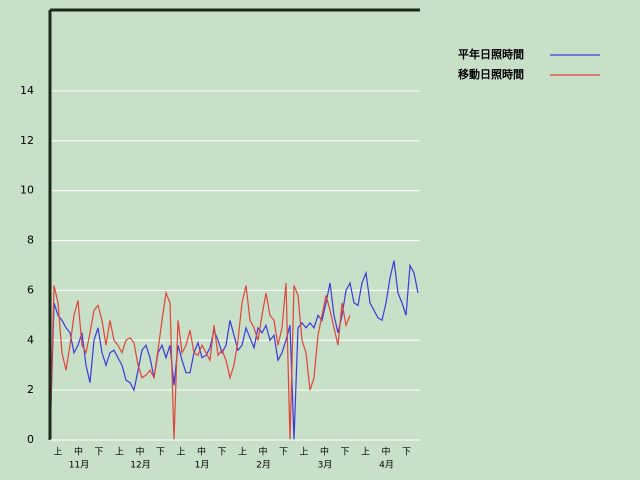 Image resolution: width=640 pixels, height=480 pixels. Describe the element at coordinates (30, 289) in the screenshot. I see `y-tick-label: 6` at that location.